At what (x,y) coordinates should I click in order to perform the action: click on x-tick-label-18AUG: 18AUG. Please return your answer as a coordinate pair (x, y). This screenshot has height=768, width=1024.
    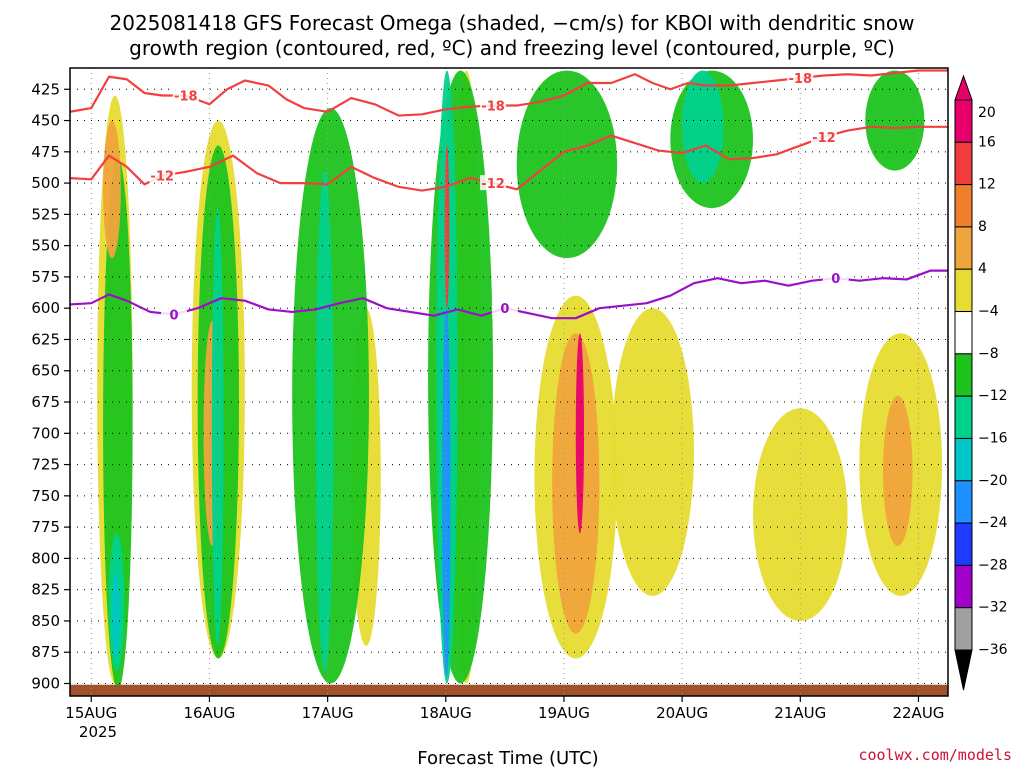
    Looking at the image, I should click on (446, 713).